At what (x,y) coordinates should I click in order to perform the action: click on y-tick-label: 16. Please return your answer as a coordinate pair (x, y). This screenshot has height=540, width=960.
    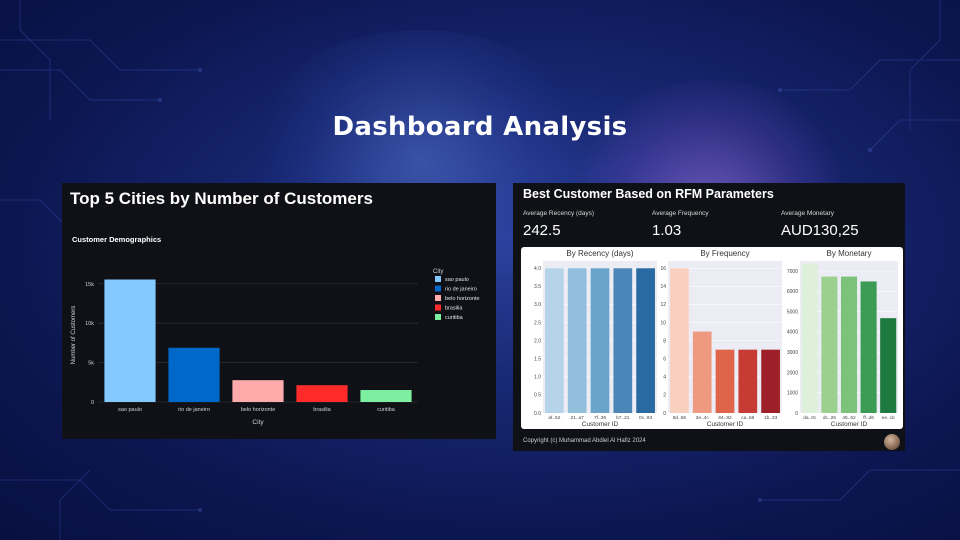
    Looking at the image, I should click on (663, 269).